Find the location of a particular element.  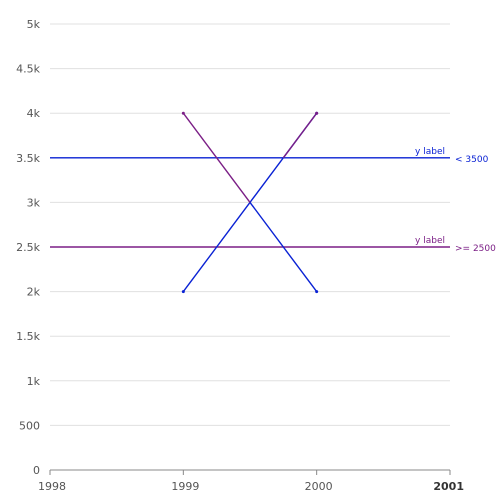

y-tick-label: 3.5k is located at coordinates (28, 158).